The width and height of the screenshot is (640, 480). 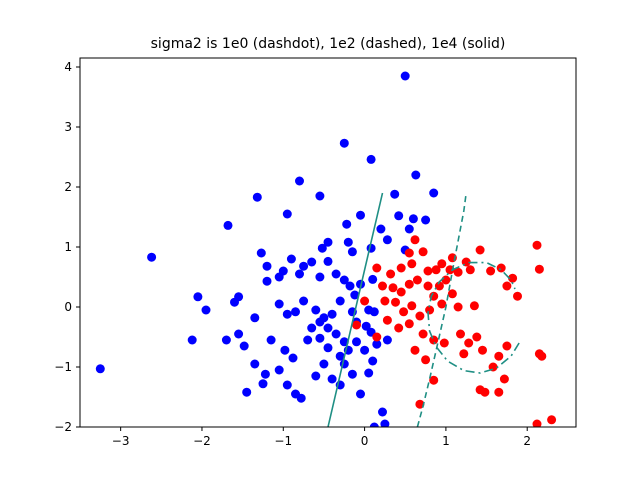 I want to click on y-tick-label: −1, so click(x=63, y=367).